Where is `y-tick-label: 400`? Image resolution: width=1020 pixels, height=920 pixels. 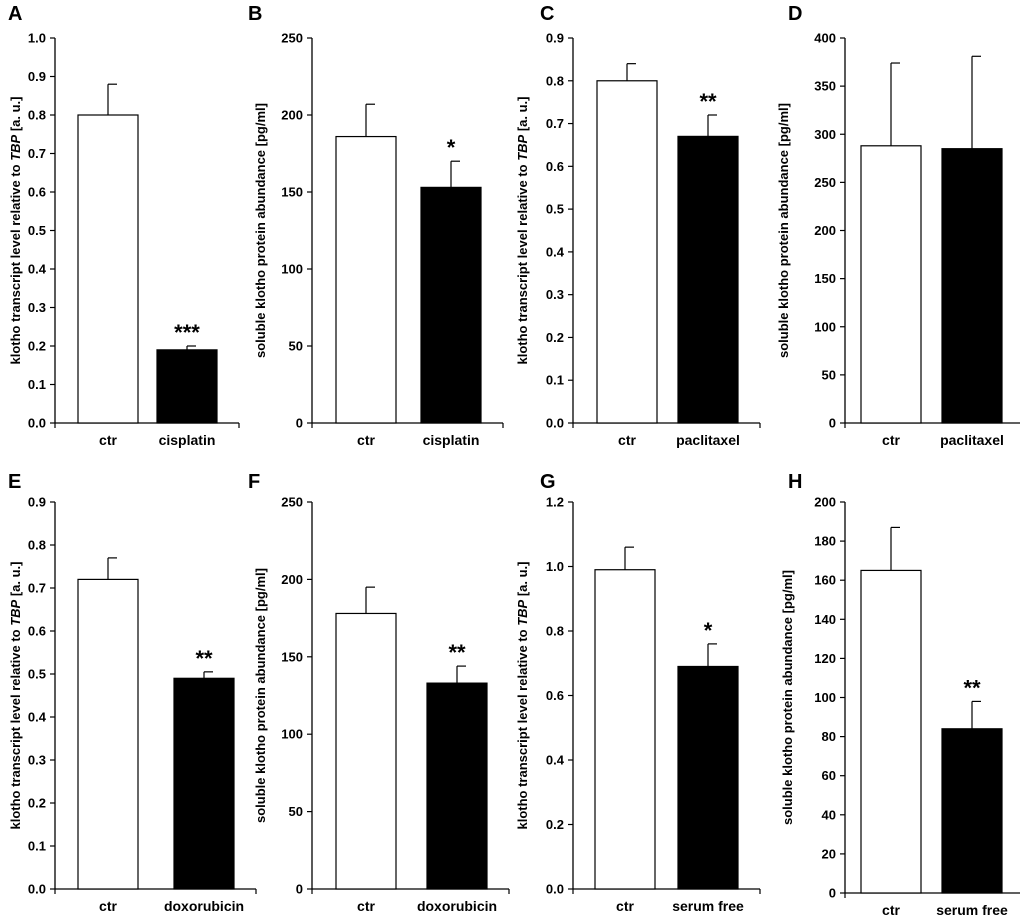 y-tick-label: 400 is located at coordinates (825, 38).